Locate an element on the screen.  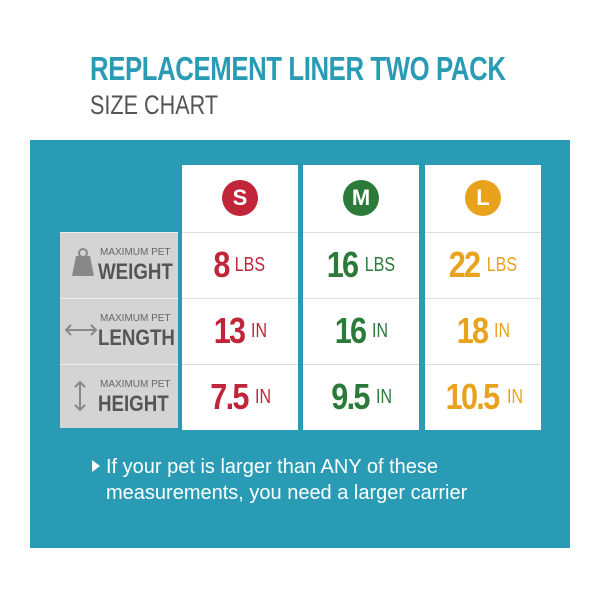
weight-icon is located at coordinates (83, 266).